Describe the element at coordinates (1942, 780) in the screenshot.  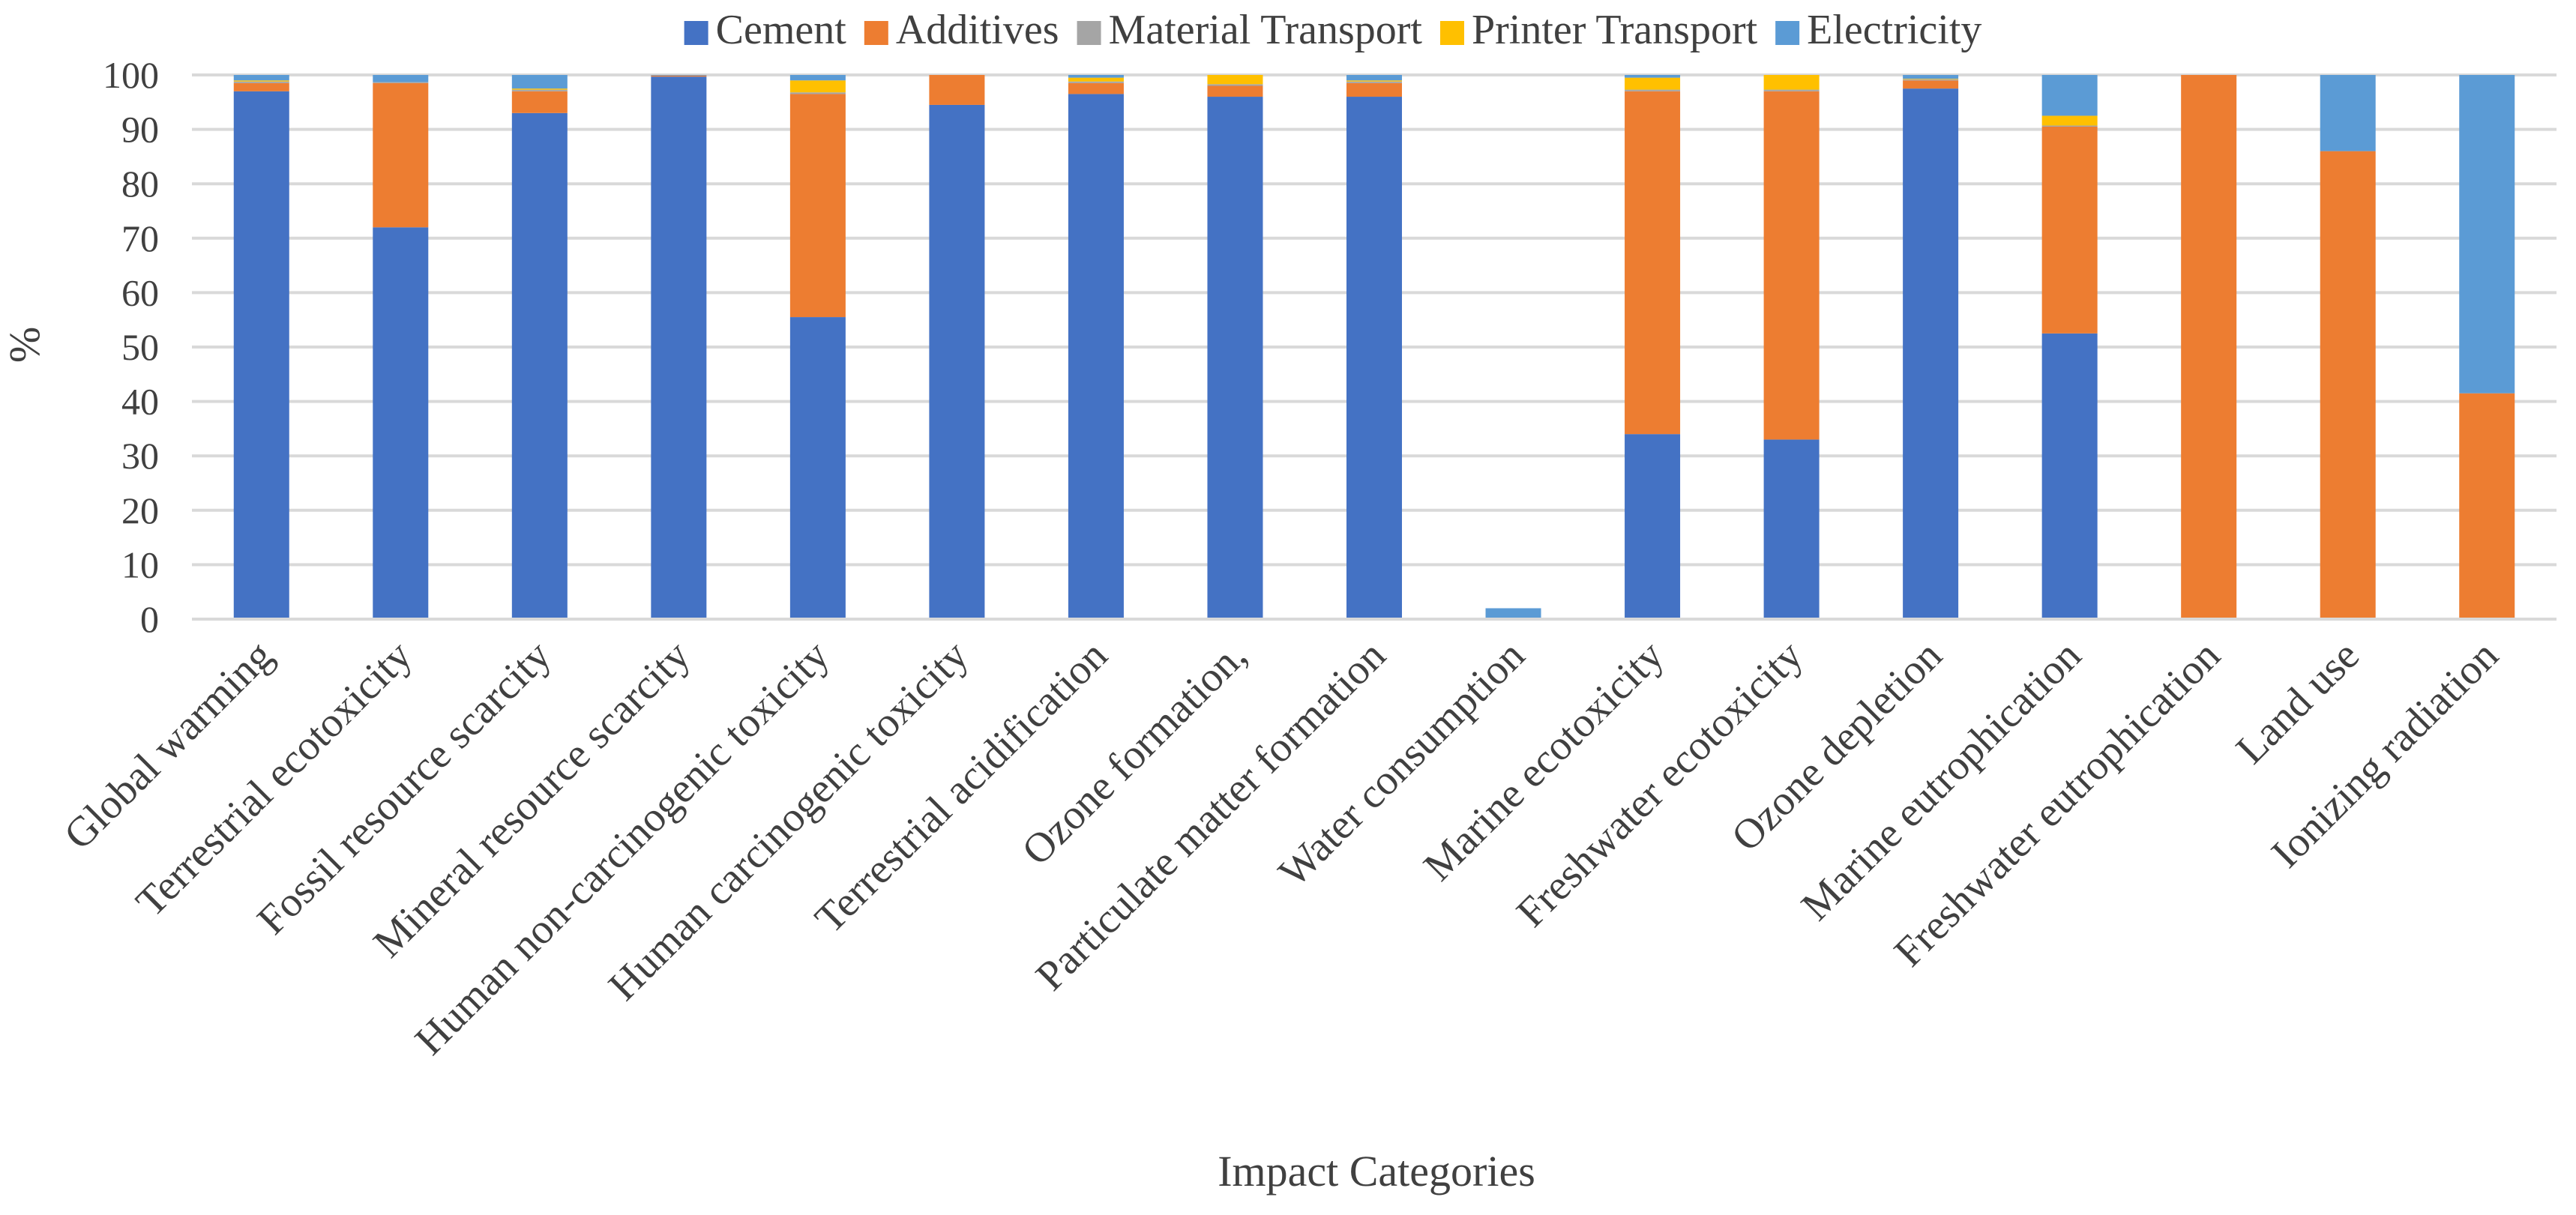
I see `x-category-label: Marine eutrophication` at that location.